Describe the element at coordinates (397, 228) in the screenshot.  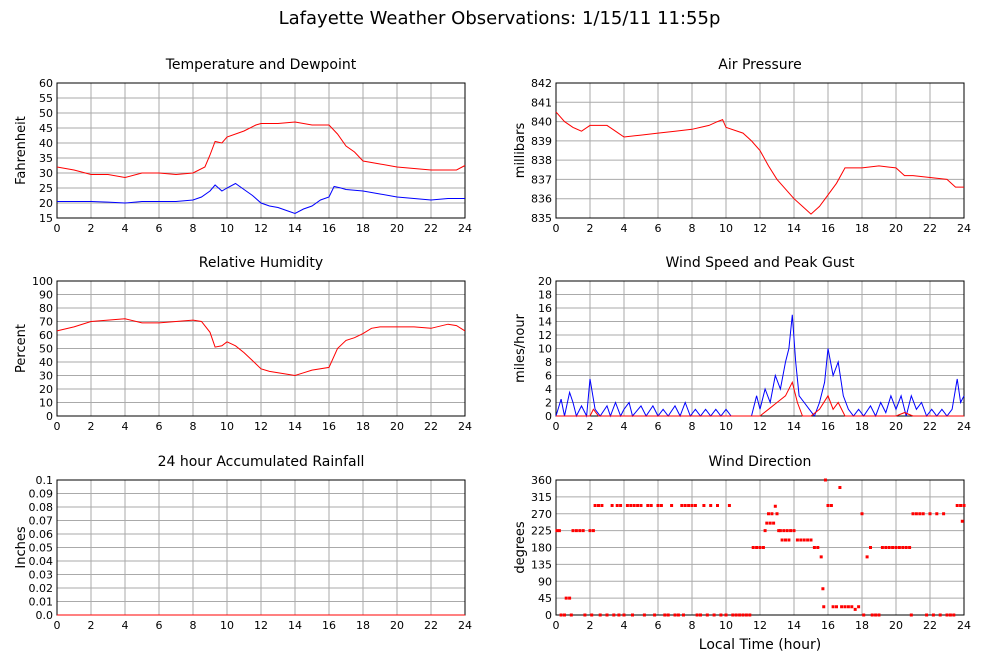
I see `x-tick-label: 20` at that location.